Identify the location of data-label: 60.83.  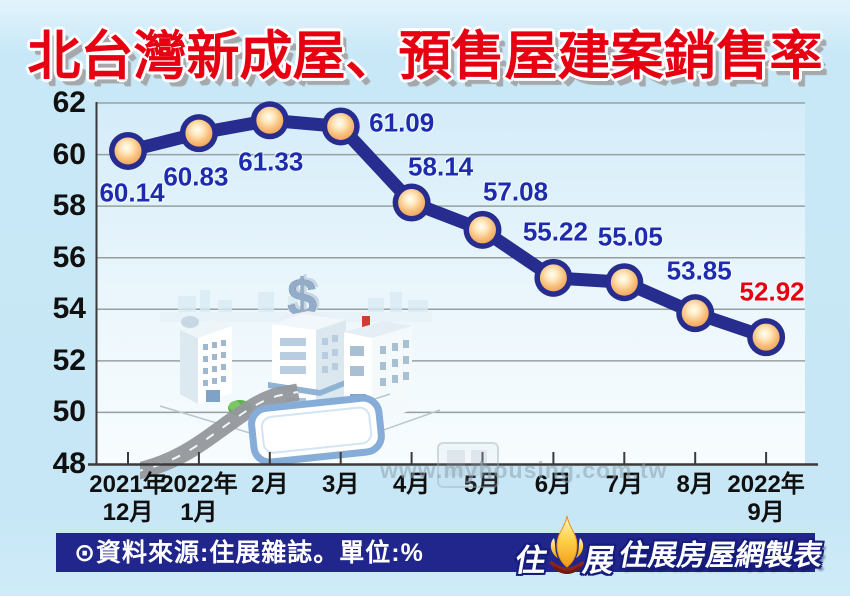
(196, 176).